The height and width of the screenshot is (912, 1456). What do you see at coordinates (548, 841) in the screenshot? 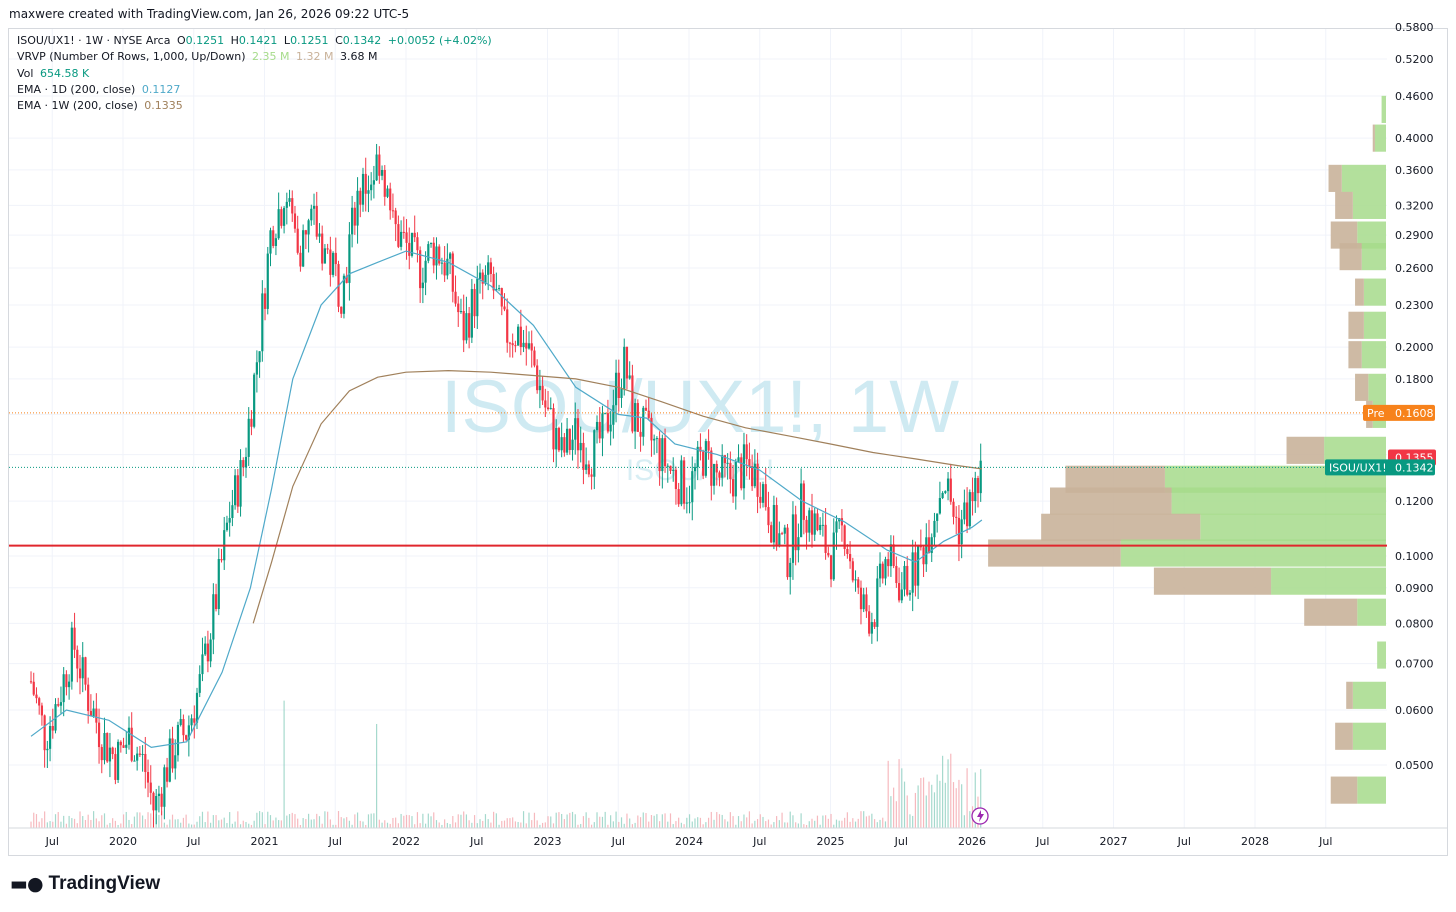
I see `x-tick-label: 2023` at bounding box center [548, 841].